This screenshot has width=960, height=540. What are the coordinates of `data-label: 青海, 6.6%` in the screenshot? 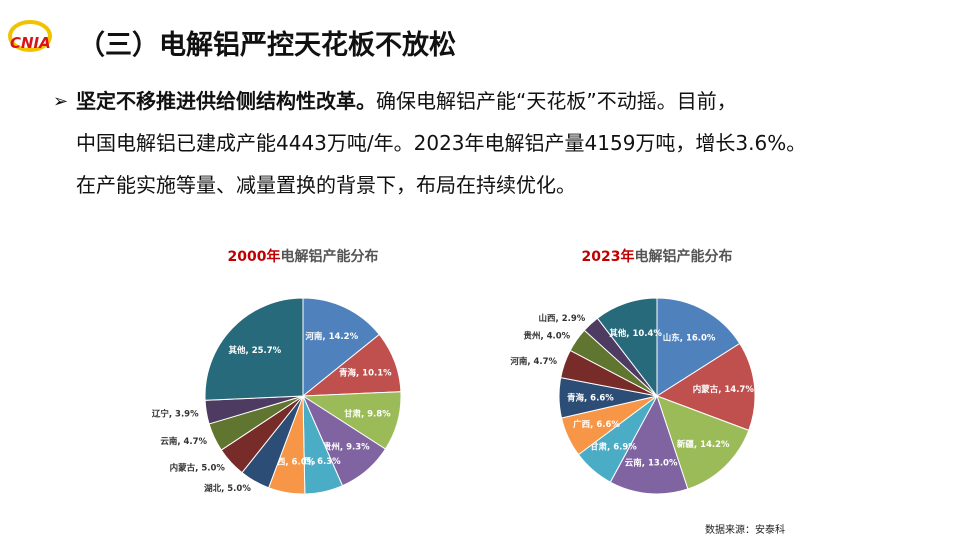 It's located at (590, 397).